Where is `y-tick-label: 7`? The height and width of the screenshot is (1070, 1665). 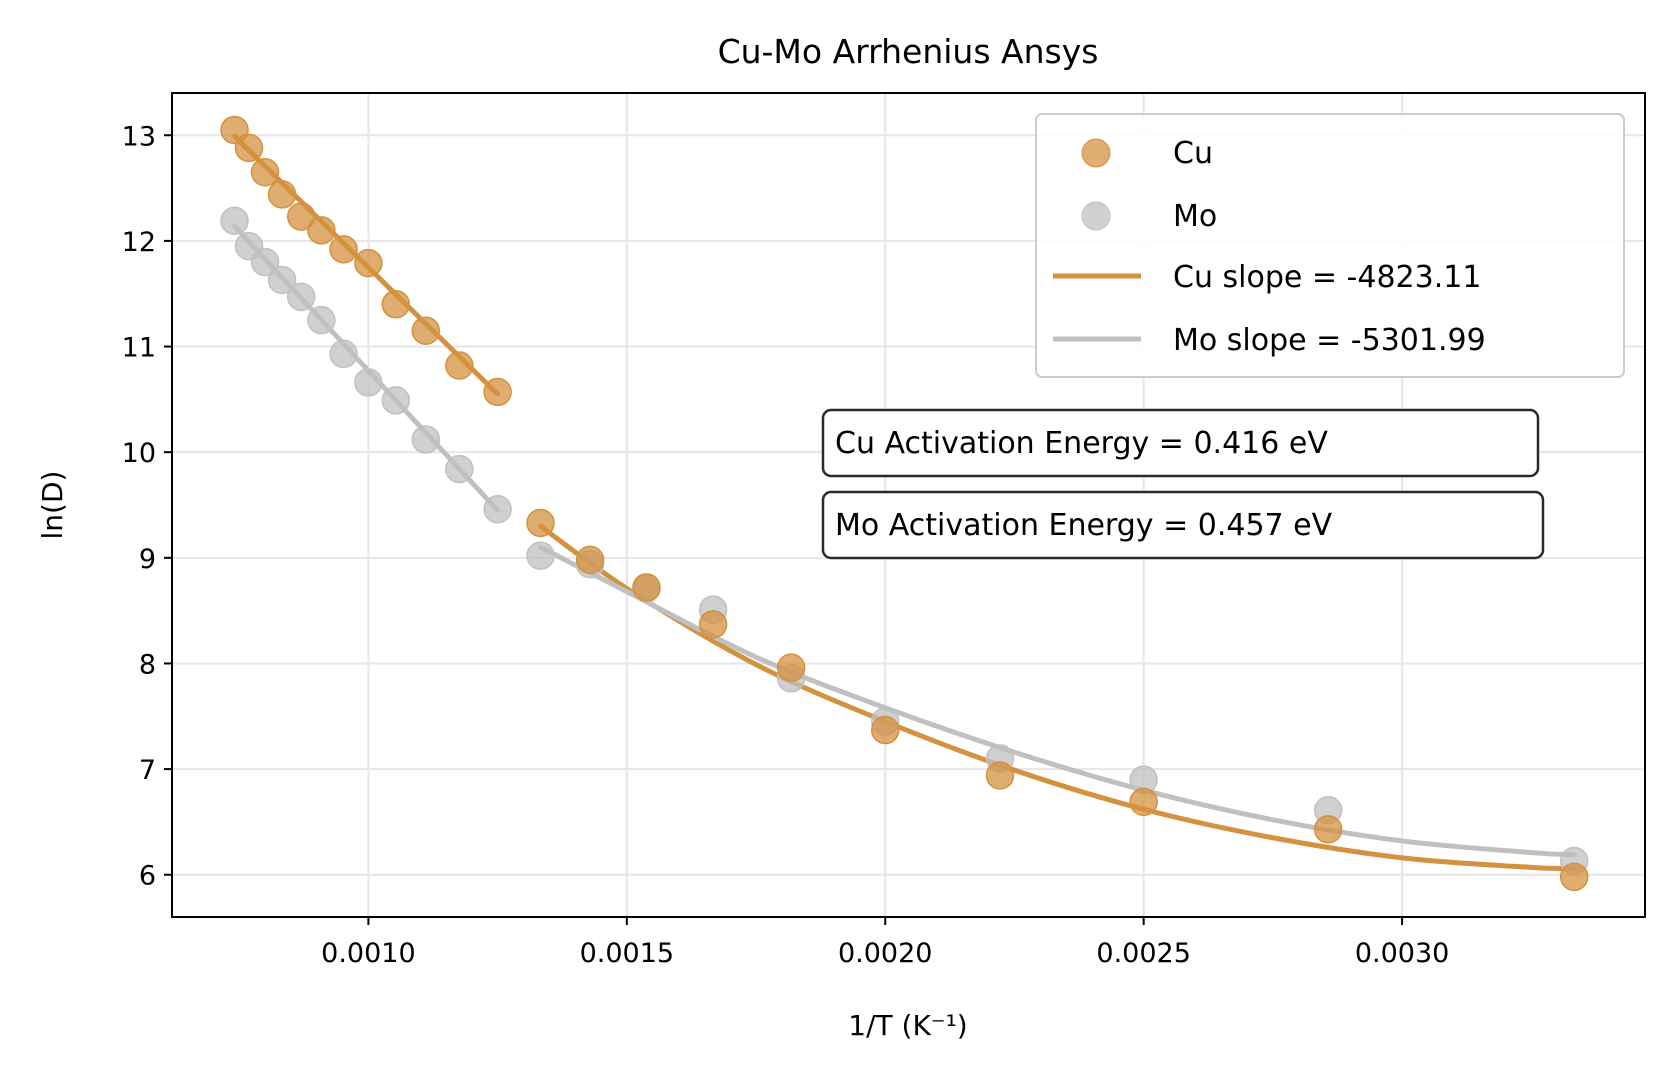
y-tick-label: 7 is located at coordinates (147, 770).